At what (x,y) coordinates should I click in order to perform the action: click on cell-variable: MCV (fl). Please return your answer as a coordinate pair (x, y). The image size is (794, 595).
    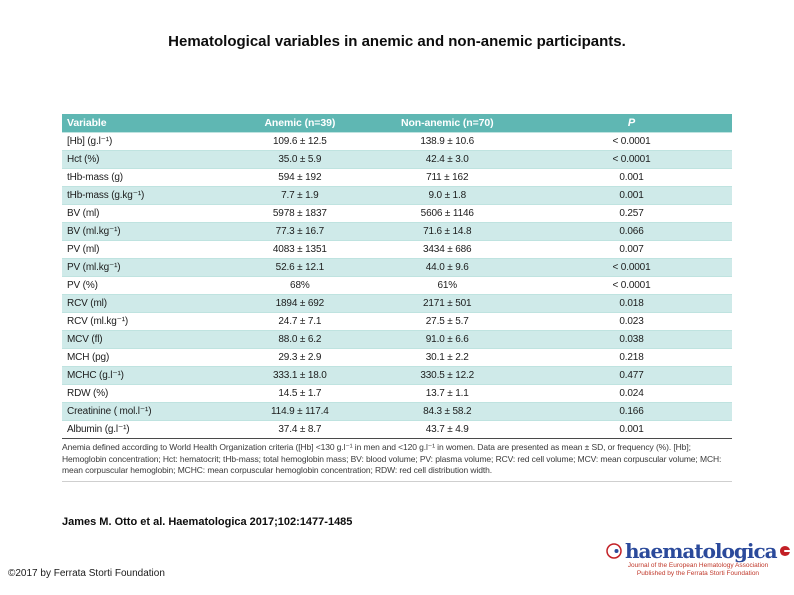
    Looking at the image, I should click on (149, 339).